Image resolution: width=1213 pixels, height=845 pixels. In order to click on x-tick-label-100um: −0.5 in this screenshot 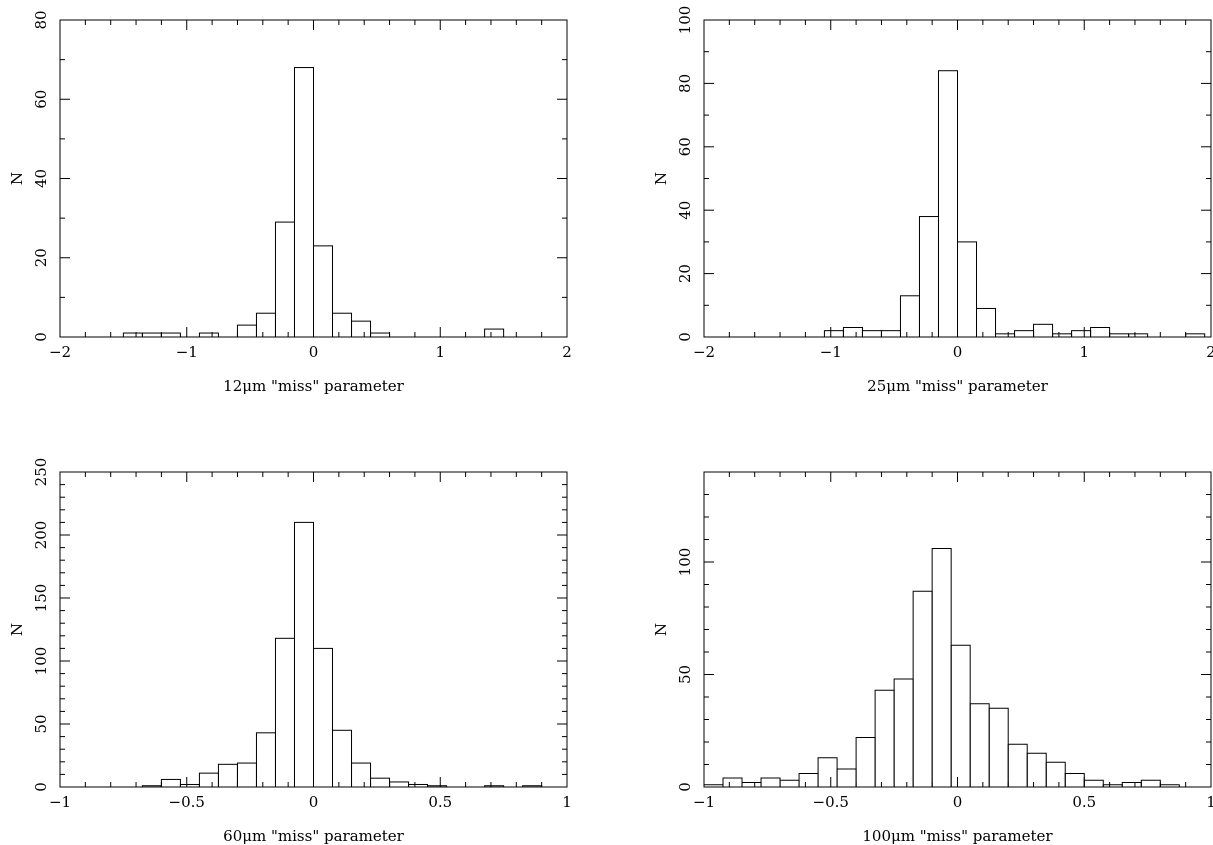, I will do `click(831, 802)`.